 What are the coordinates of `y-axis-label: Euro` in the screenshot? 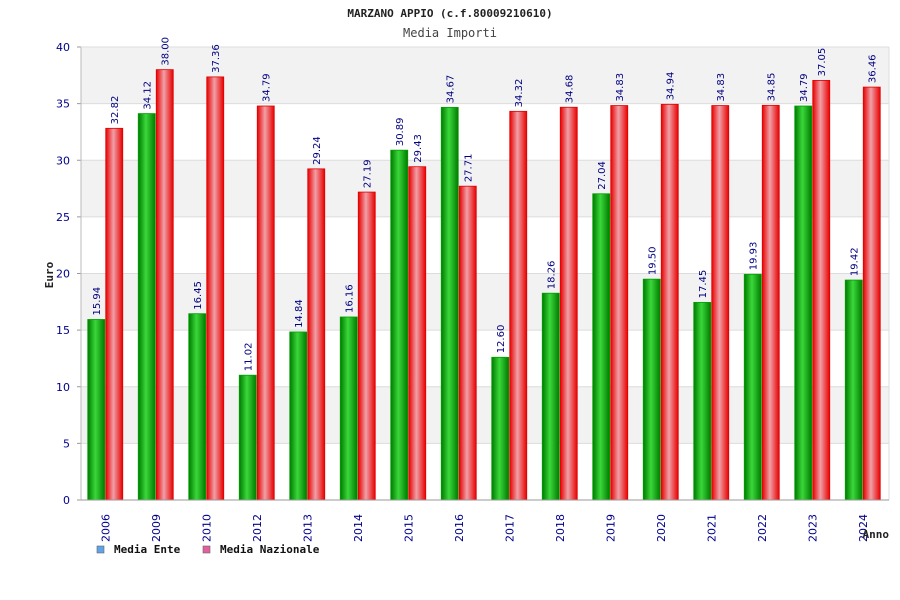 It's located at (49, 274).